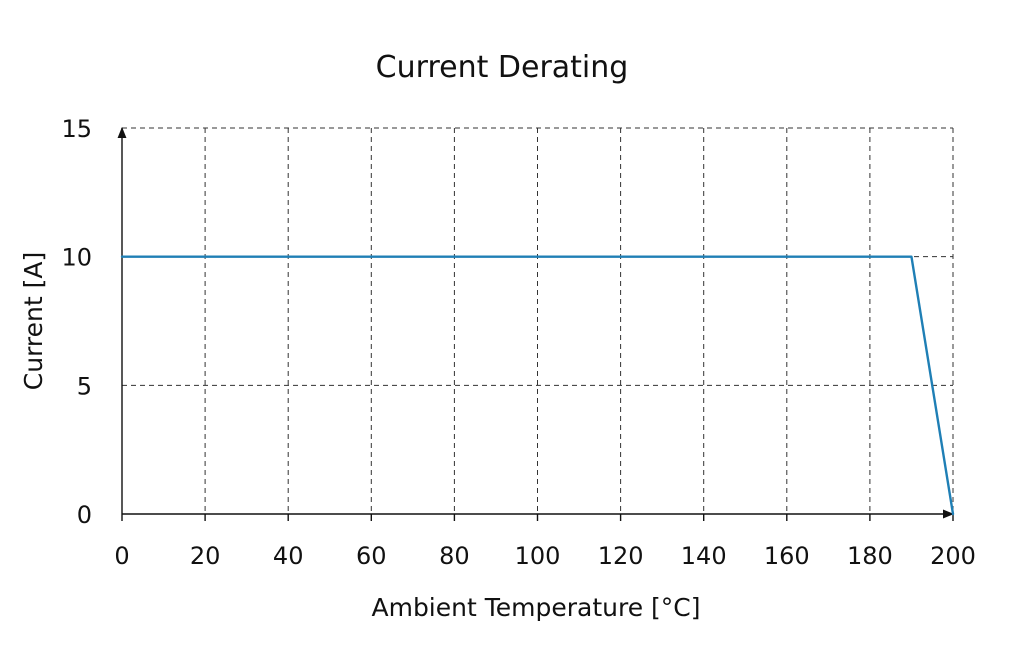 The width and height of the screenshot is (1024, 662). Describe the element at coordinates (121, 556) in the screenshot. I see `x-tick-label: 0` at that location.